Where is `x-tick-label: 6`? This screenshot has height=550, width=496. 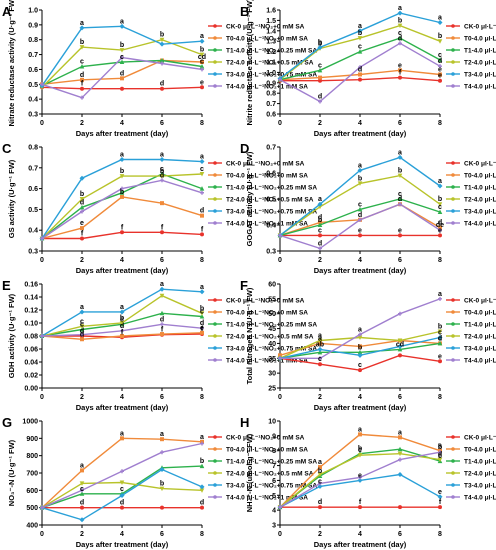
x-tick-label: 6 is located at coordinates (400, 397).